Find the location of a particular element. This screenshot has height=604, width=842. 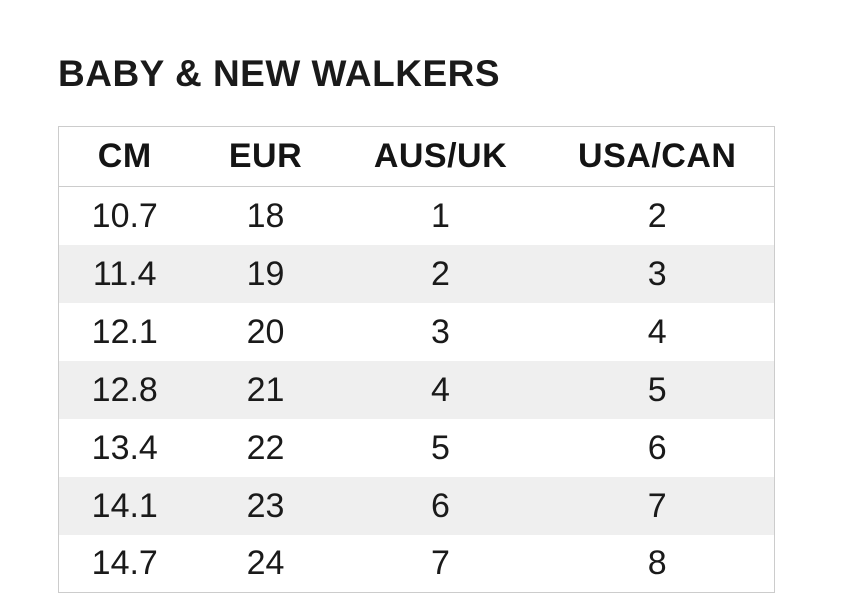

page-title: BABY & NEW WALKERS is located at coordinates (279, 73).